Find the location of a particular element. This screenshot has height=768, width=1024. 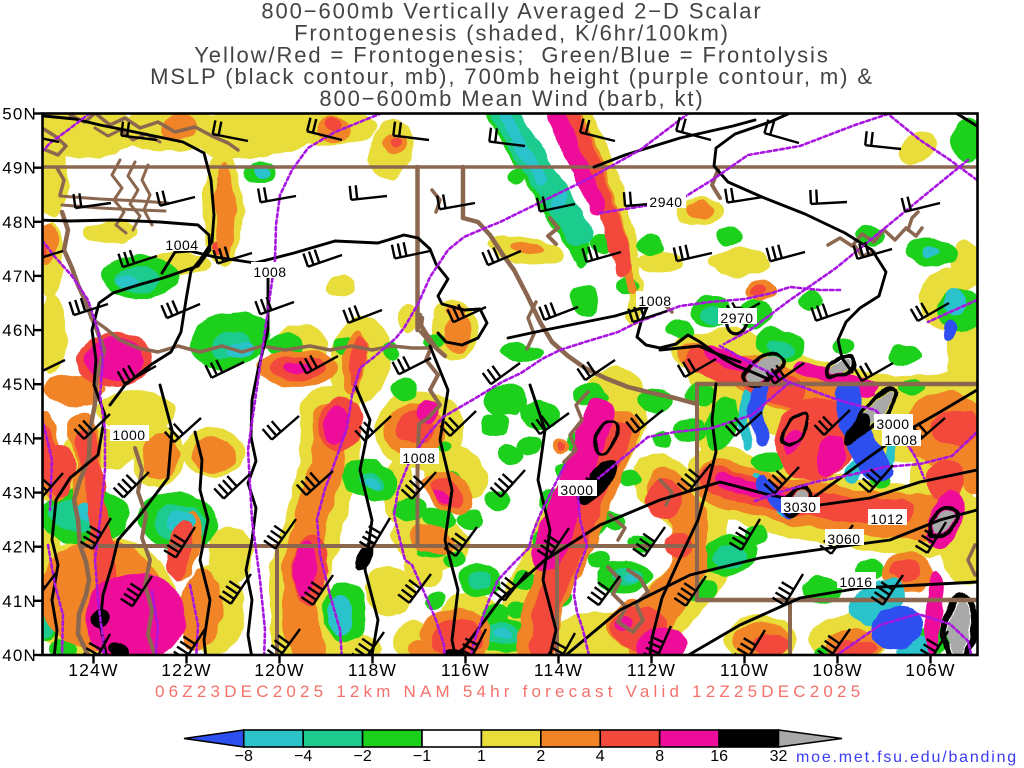

svg-text: 3060 is located at coordinates (843, 539).